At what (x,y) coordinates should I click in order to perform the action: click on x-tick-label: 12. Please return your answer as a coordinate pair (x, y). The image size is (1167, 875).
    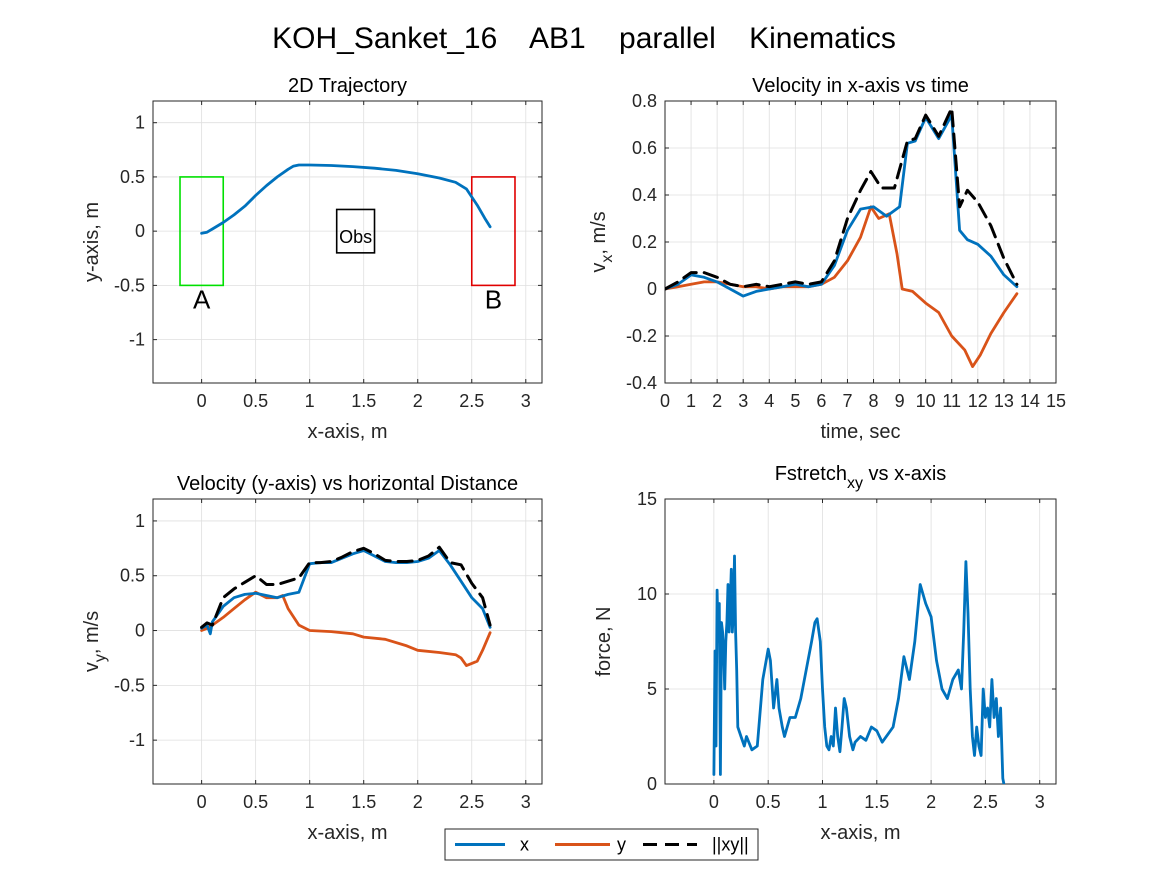
    Looking at the image, I should click on (978, 401).